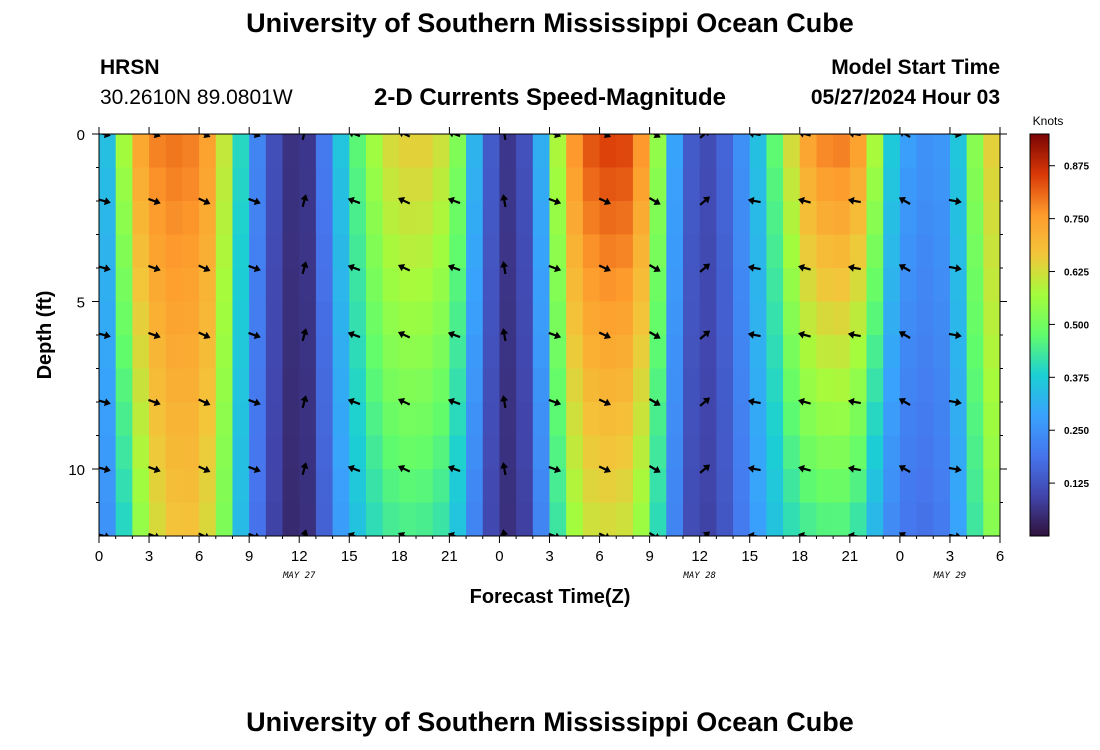  I want to click on x-tick-label: 18, so click(399, 556).